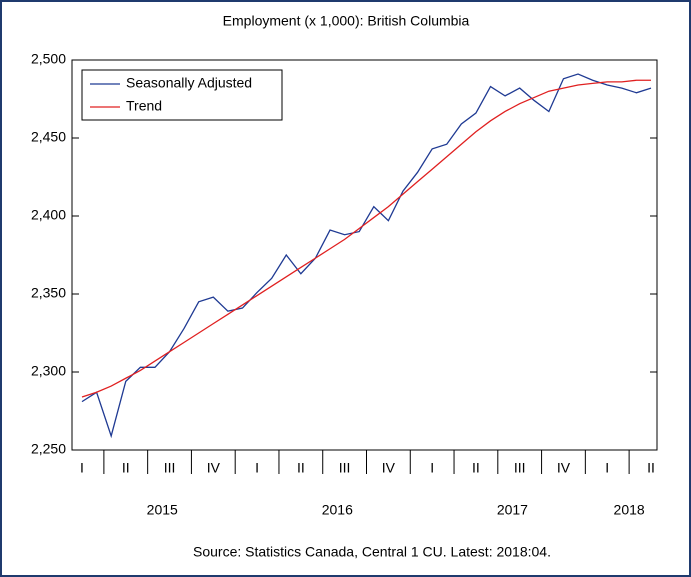 The height and width of the screenshot is (577, 691). What do you see at coordinates (182, 95) in the screenshot?
I see `legend-box` at bounding box center [182, 95].